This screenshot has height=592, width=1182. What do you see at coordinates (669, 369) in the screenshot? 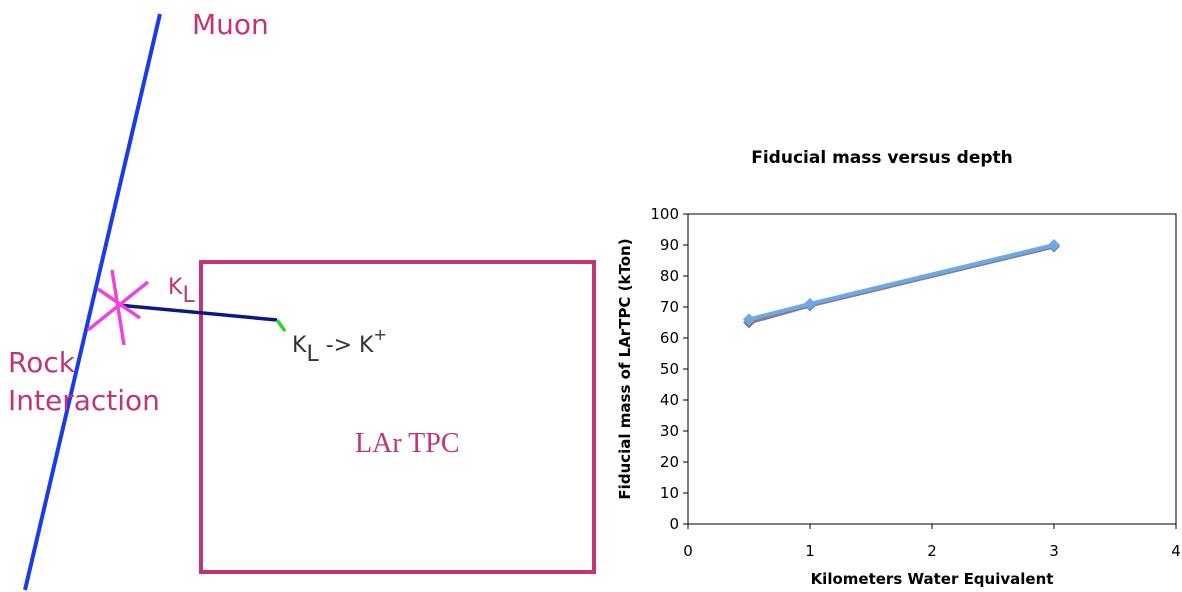
I see `y-tick-label: 50` at bounding box center [669, 369].